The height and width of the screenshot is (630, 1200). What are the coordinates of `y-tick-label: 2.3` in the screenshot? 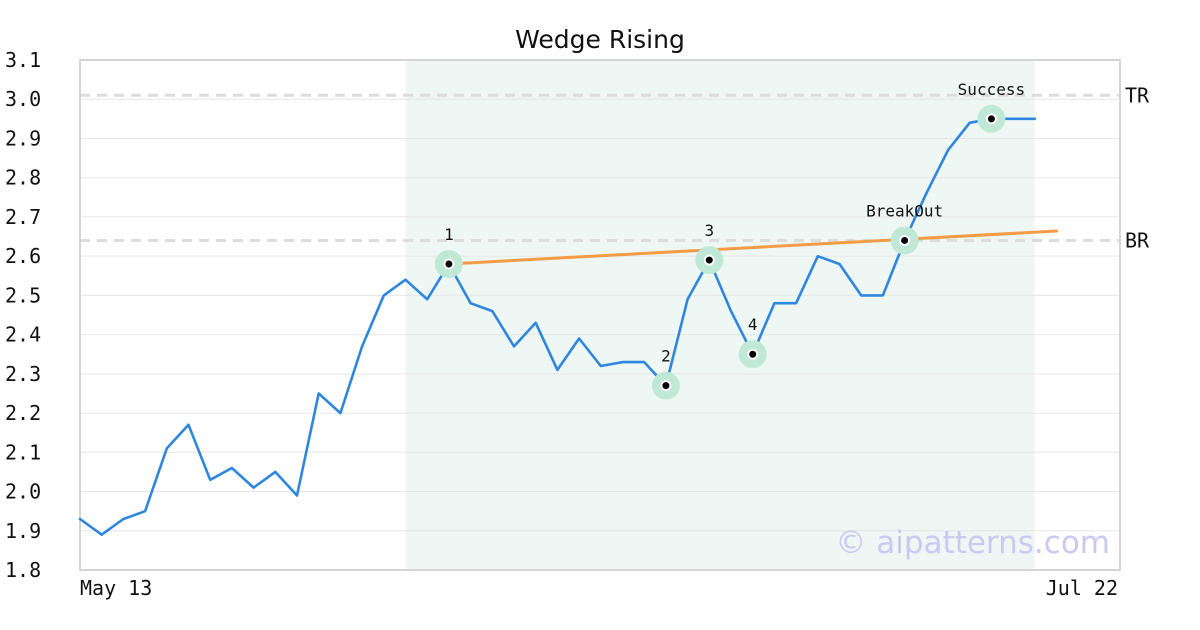 It's located at (23, 374).